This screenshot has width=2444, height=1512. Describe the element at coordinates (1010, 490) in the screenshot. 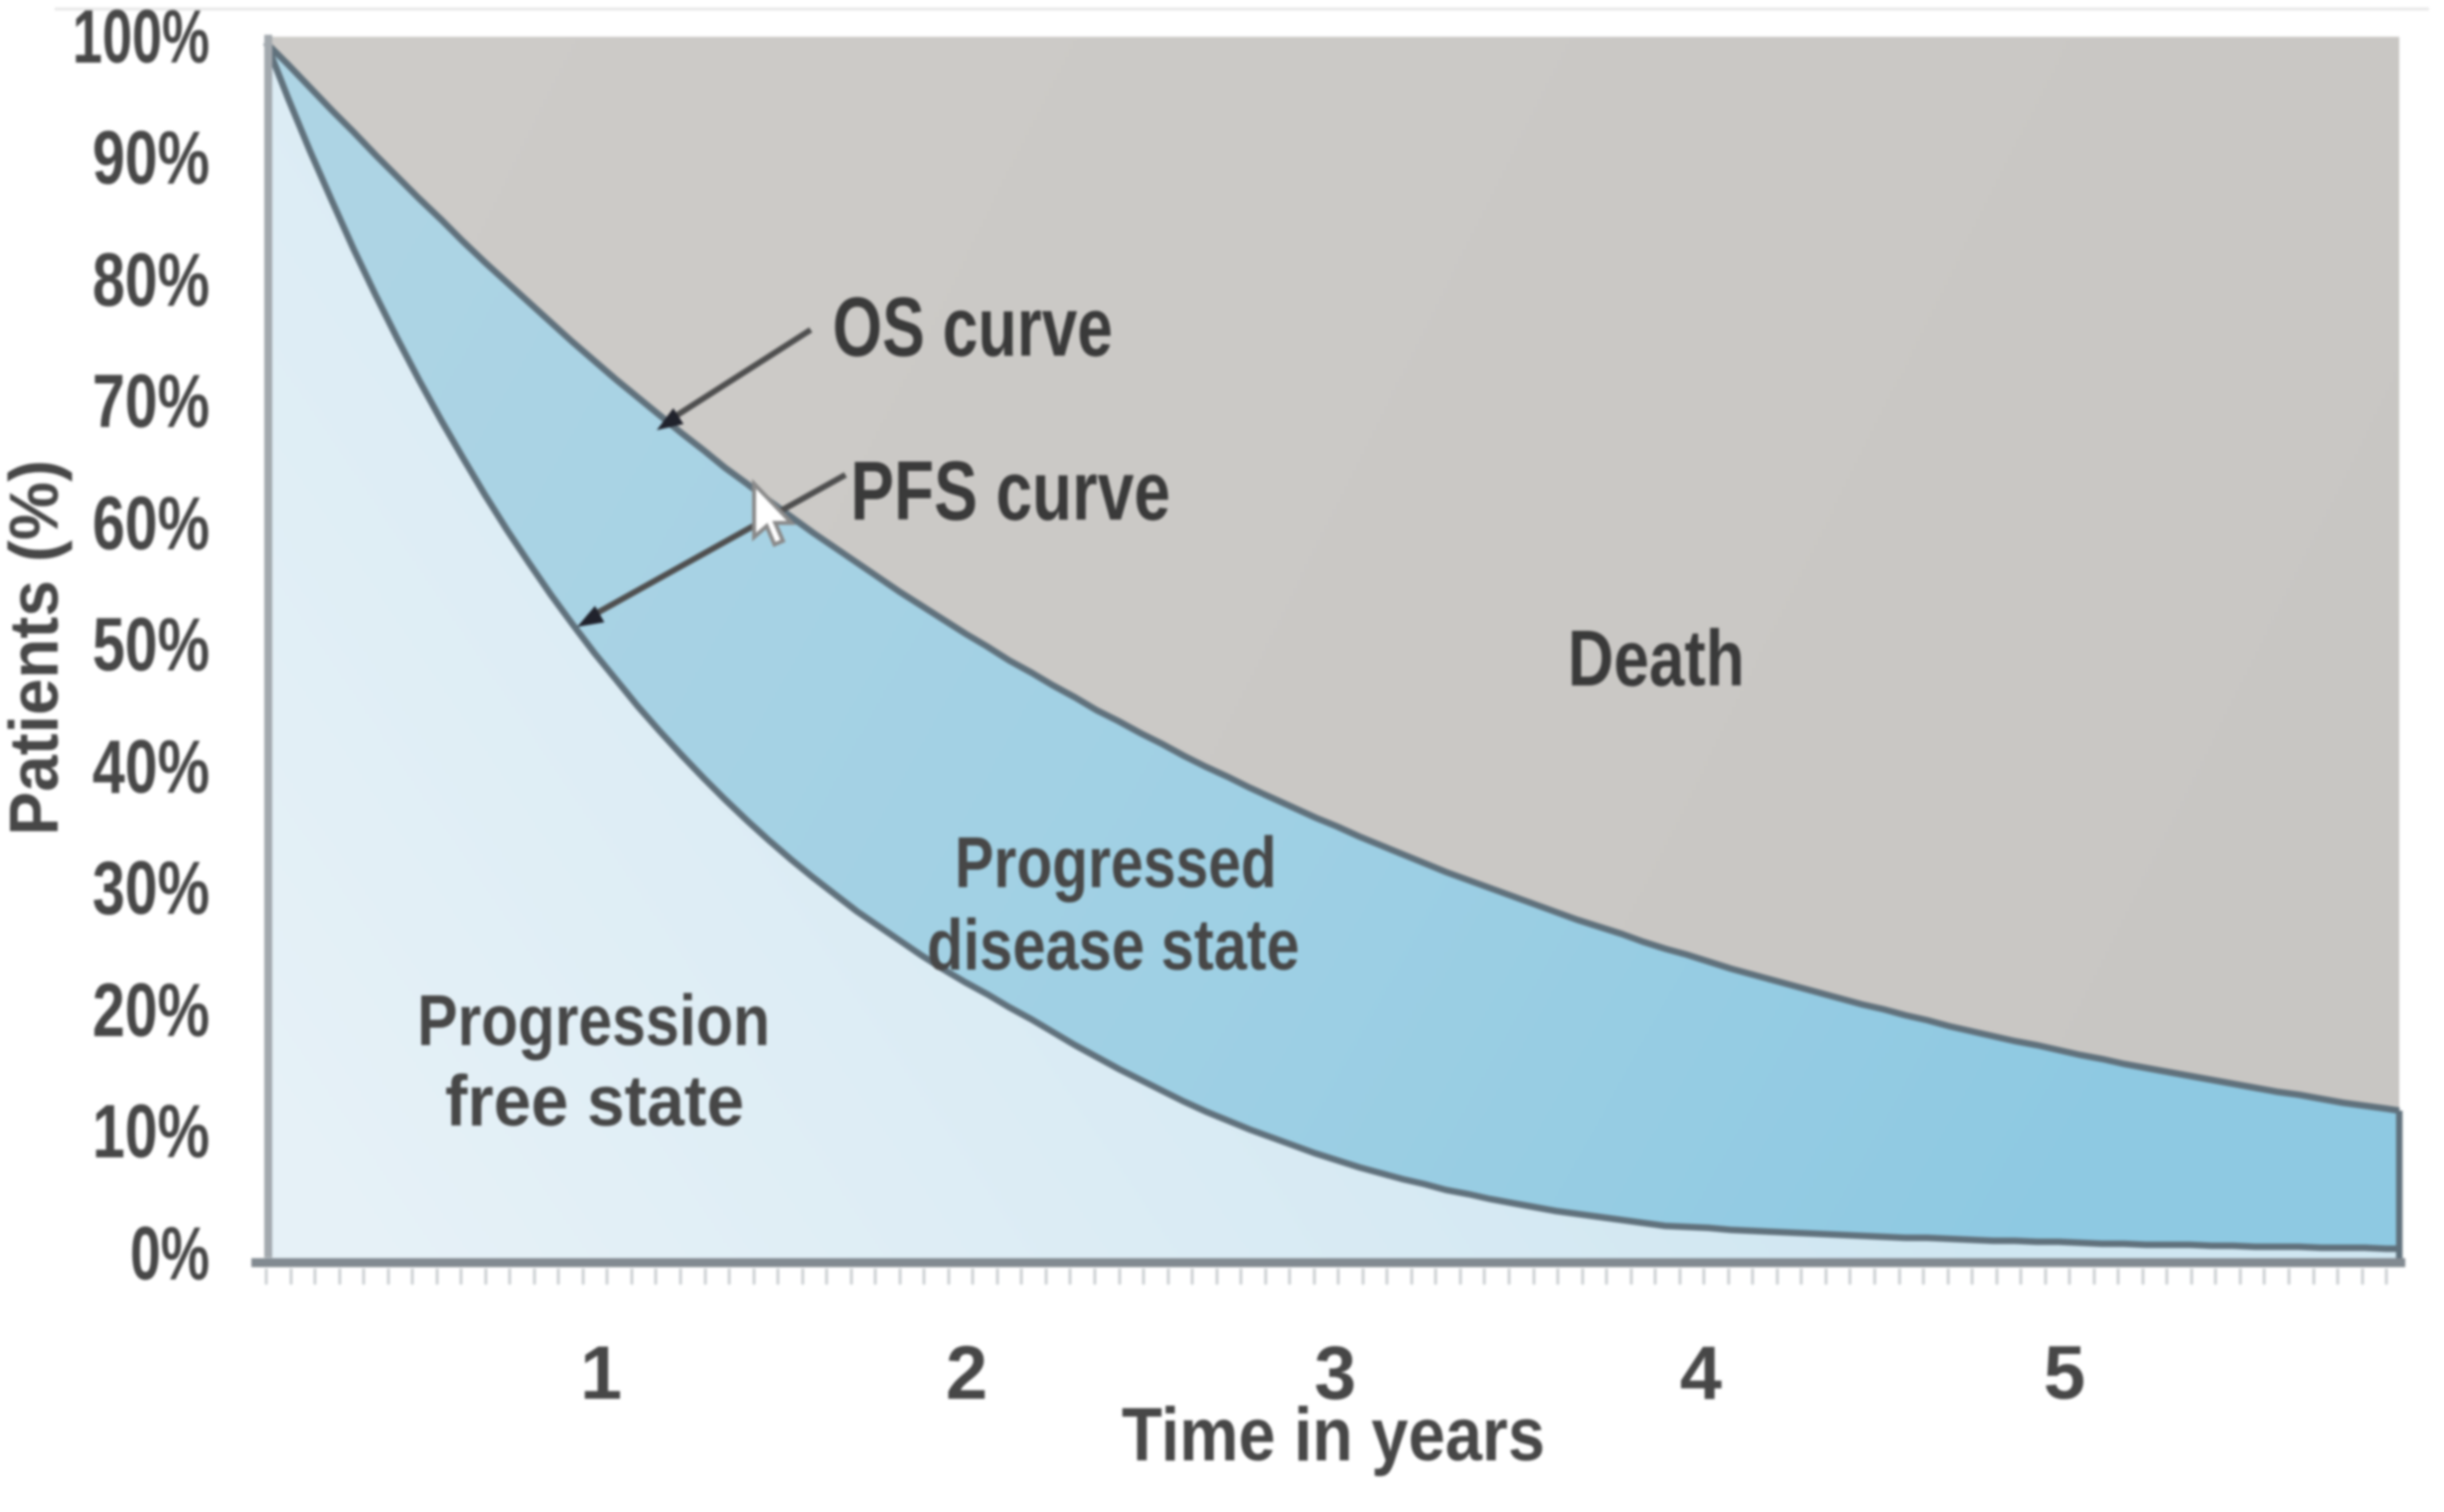

I see `svg-text: PFS curve` at that location.